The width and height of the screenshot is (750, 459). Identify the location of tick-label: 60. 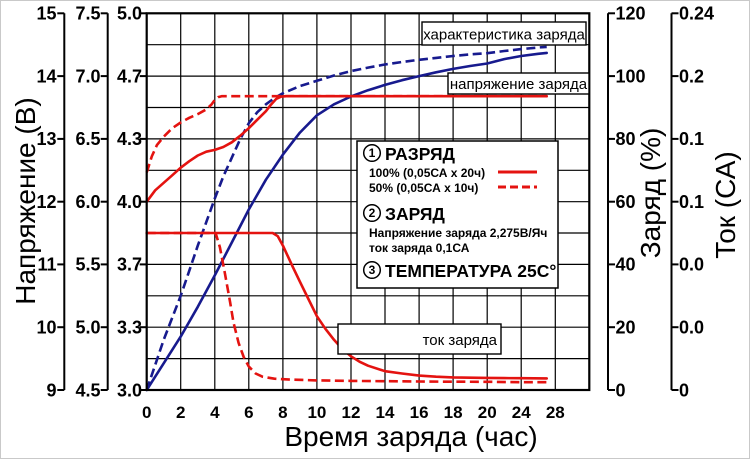
(626, 202).